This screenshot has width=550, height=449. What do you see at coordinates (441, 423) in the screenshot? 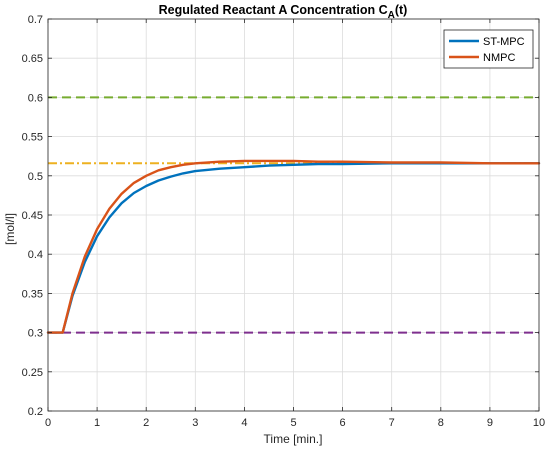
I see `x-tick-label: 8` at bounding box center [441, 423].